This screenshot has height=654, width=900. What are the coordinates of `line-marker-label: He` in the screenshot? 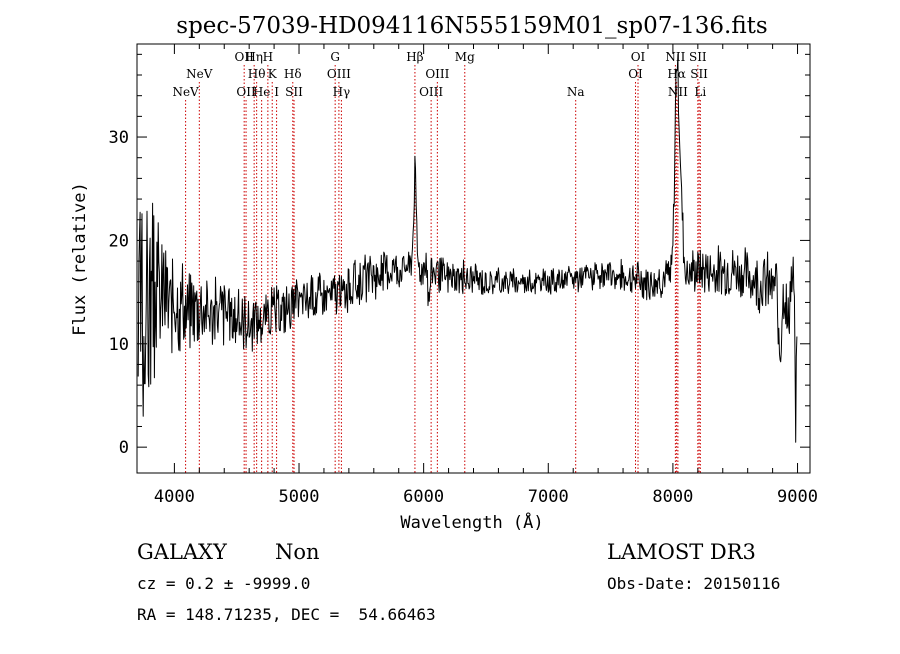 It's located at (262, 92).